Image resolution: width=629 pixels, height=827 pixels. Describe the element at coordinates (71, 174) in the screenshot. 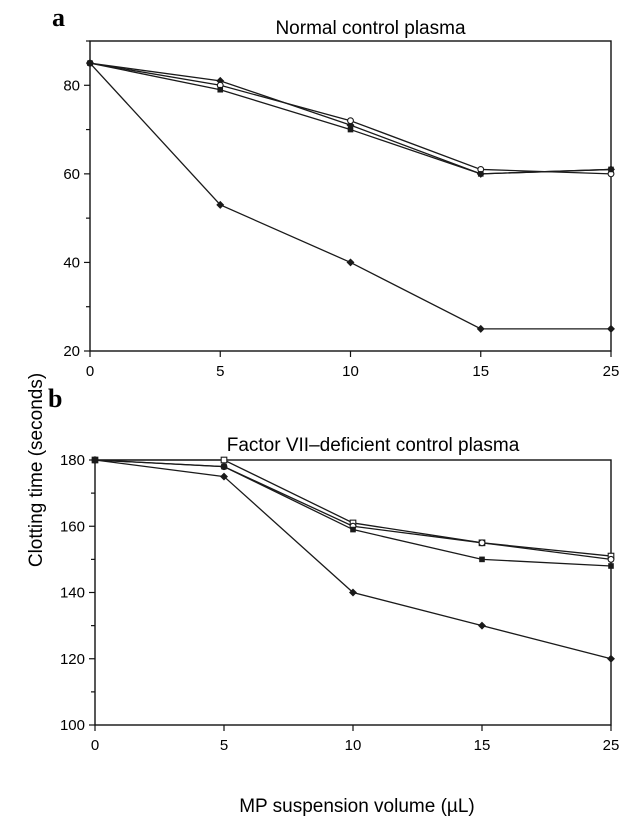

I see `y-tick-label: 60` at that location.